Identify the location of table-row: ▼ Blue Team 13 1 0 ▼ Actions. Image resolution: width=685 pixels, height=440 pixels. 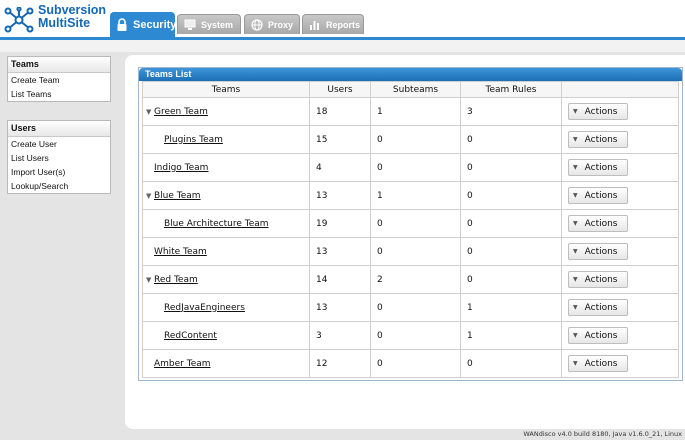
(410, 195).